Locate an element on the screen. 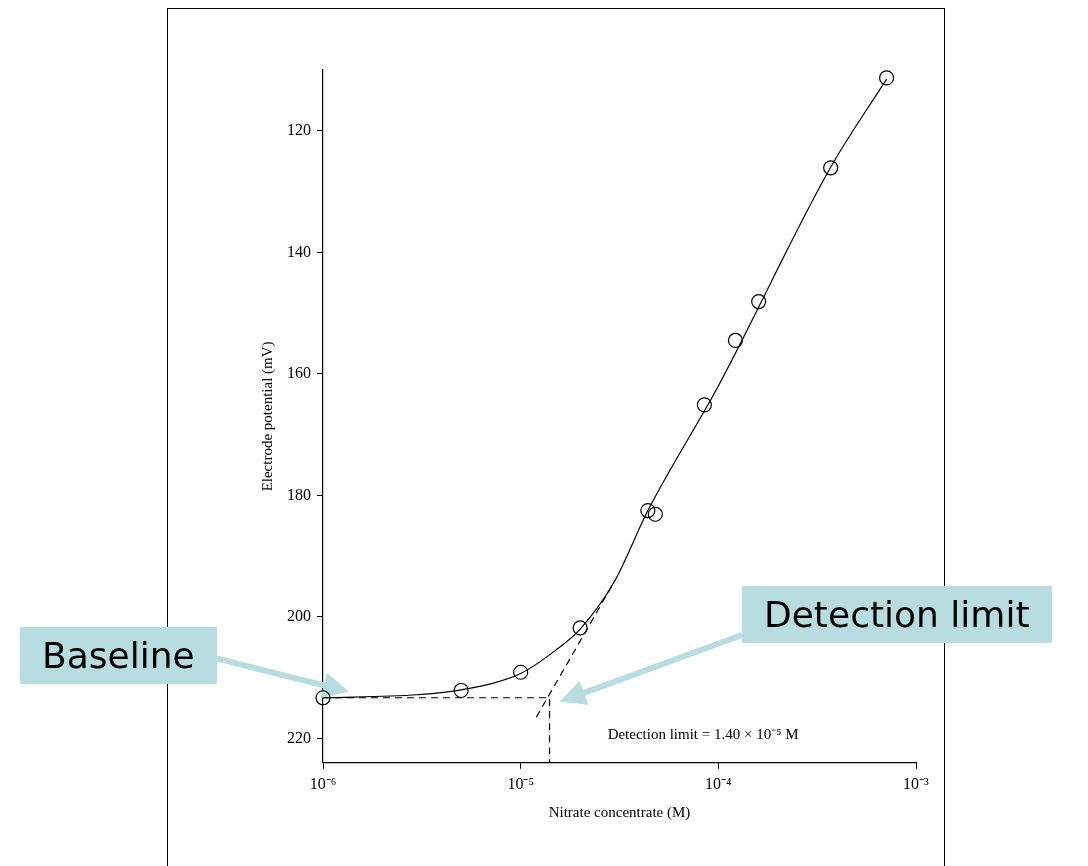 Image resolution: width=1088 pixels, height=866 pixels. x-tick-label: 10⁻⁶ is located at coordinates (323, 783).